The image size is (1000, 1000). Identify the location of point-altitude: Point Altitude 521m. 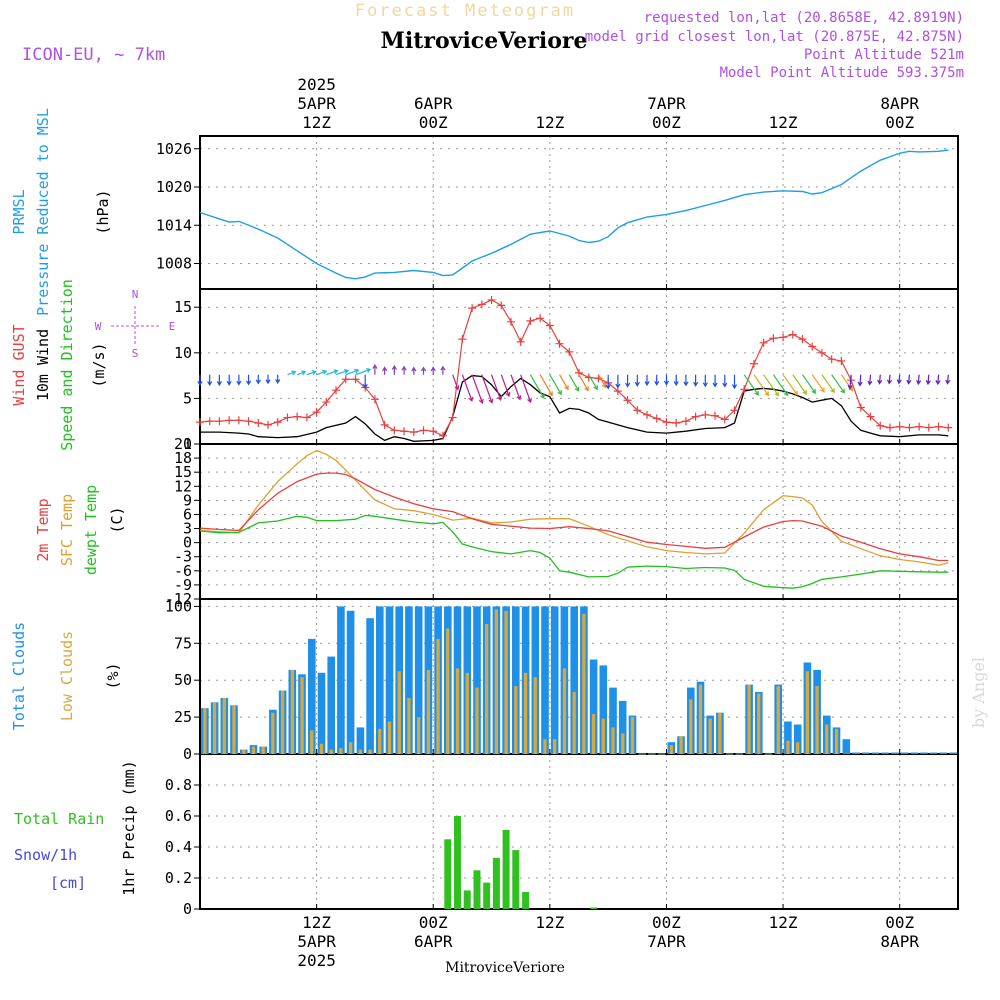
(884, 55).